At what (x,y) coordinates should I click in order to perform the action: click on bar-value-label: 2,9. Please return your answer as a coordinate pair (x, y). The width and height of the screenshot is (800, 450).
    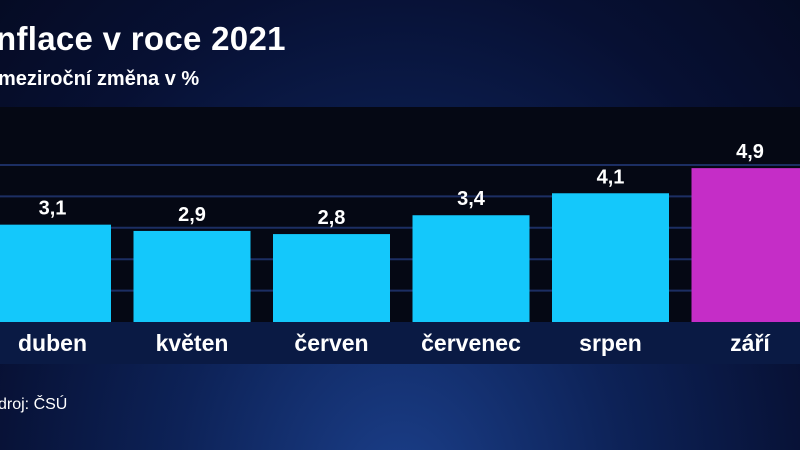
    Looking at the image, I should click on (192, 215).